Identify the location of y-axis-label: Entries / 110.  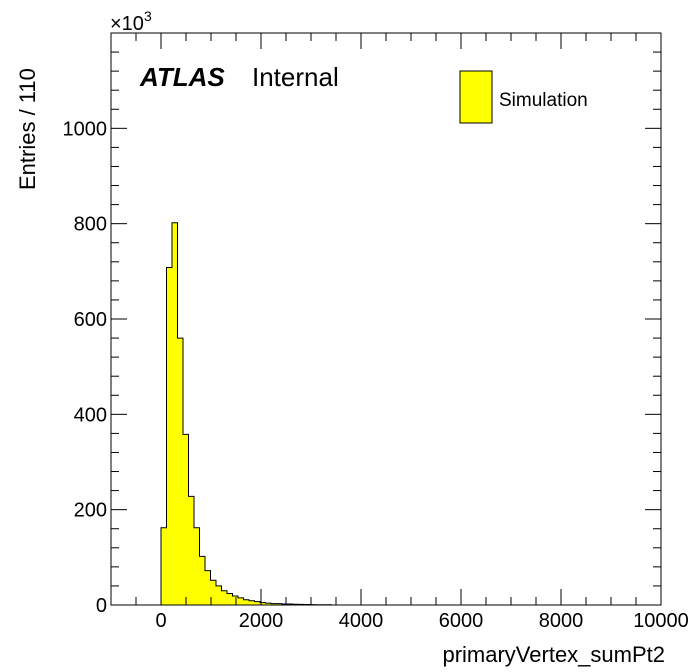
(27, 129).